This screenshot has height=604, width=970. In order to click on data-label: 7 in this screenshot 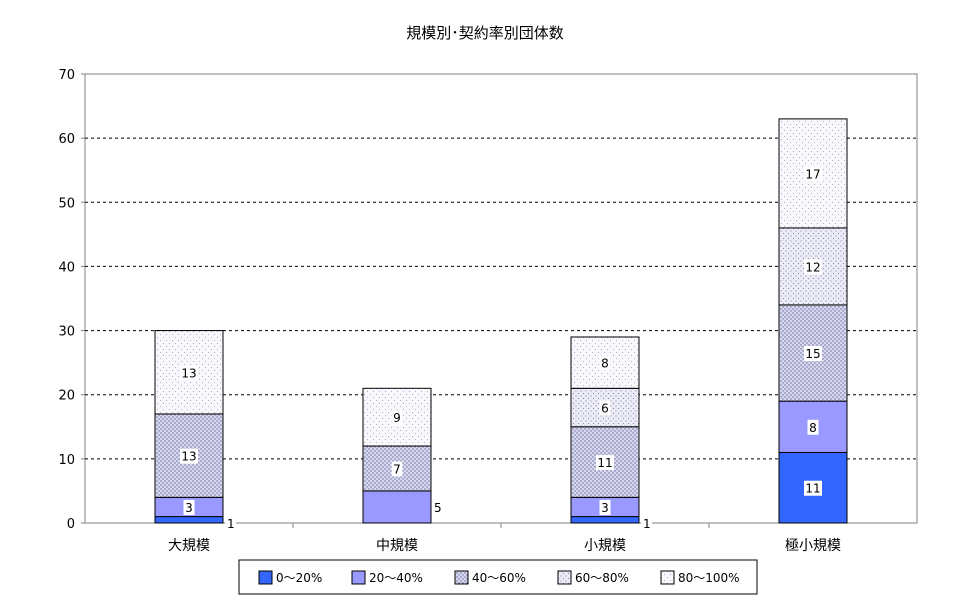, I will do `click(397, 469)`.